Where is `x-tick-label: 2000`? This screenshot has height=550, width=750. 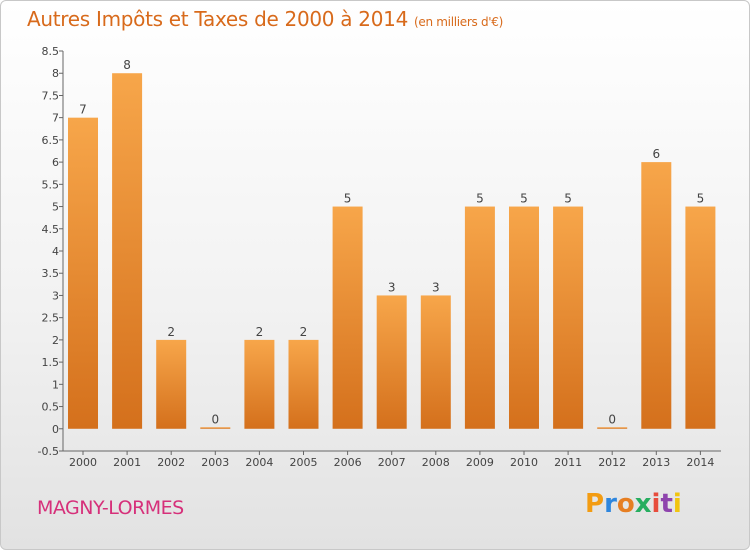
x-tick-label: 2000 is located at coordinates (83, 462).